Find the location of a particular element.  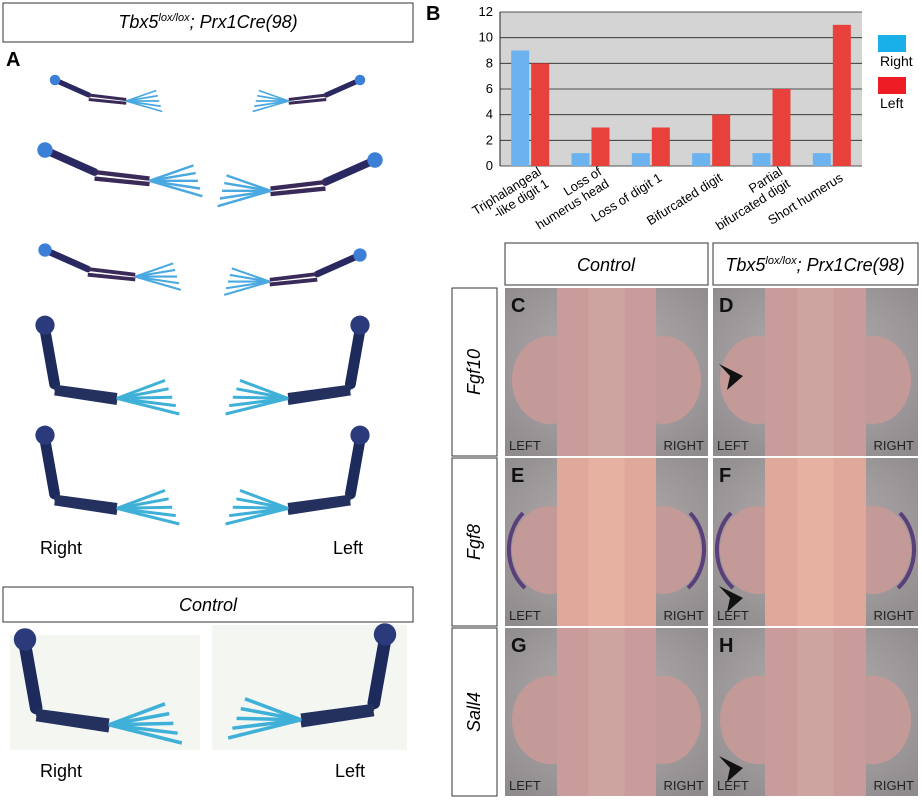

y-tick-label: 12 is located at coordinates (486, 11).